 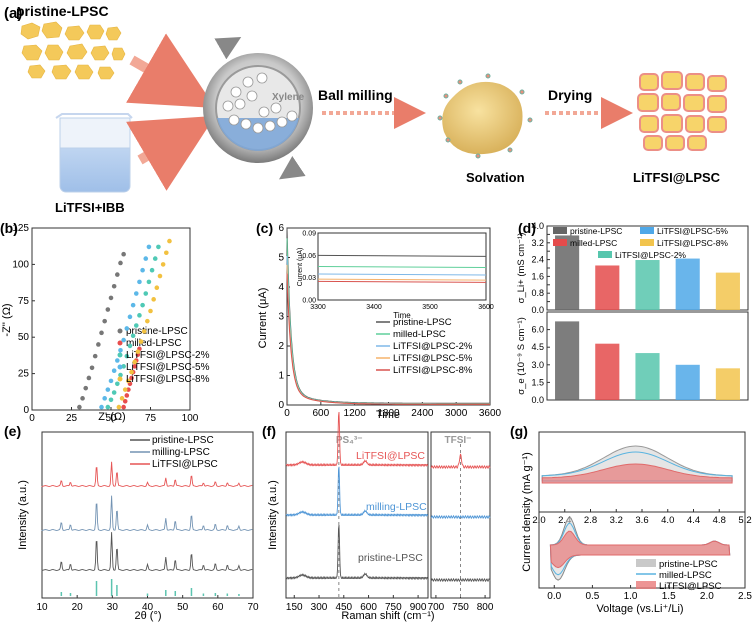 I want to click on x-axis-label: Voltage (vs.Li⁺/Li), so click(x=639, y=609).